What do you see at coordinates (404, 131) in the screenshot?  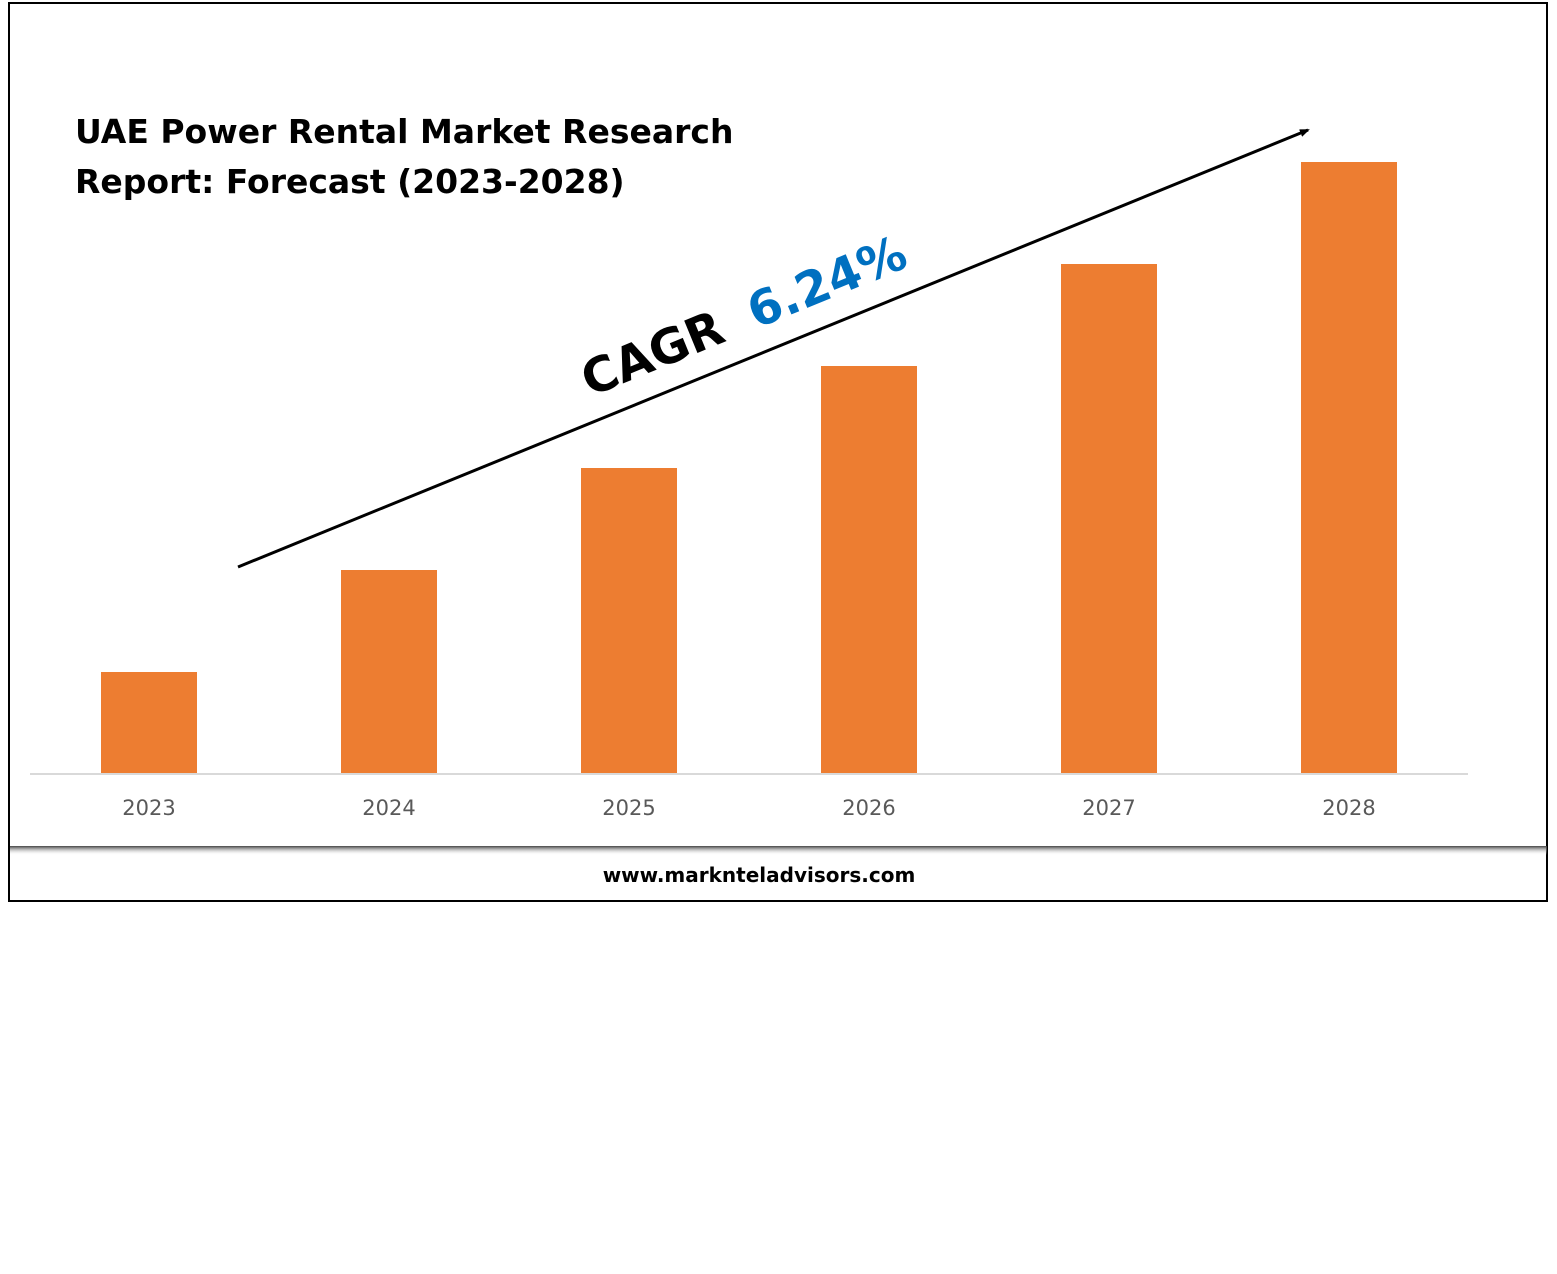 I see `chart-title-line-1: UAE Power Rental Market Research` at bounding box center [404, 131].